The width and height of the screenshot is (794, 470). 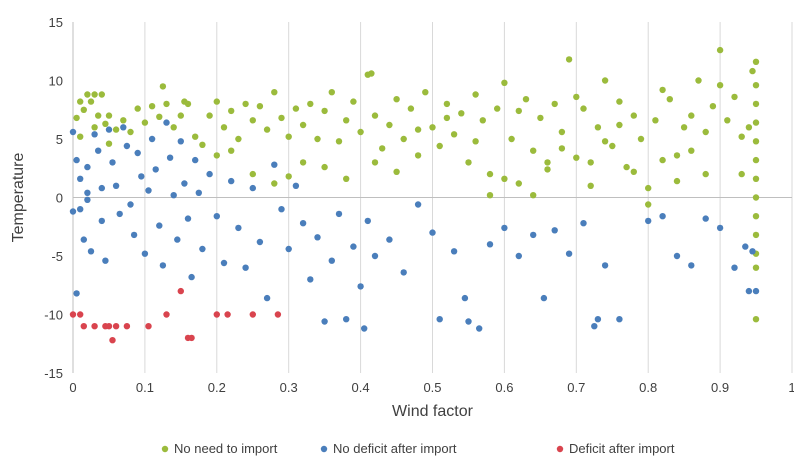 What do you see at coordinates (720, 387) in the screenshot?
I see `x-tick-label: 0.9` at bounding box center [720, 387].